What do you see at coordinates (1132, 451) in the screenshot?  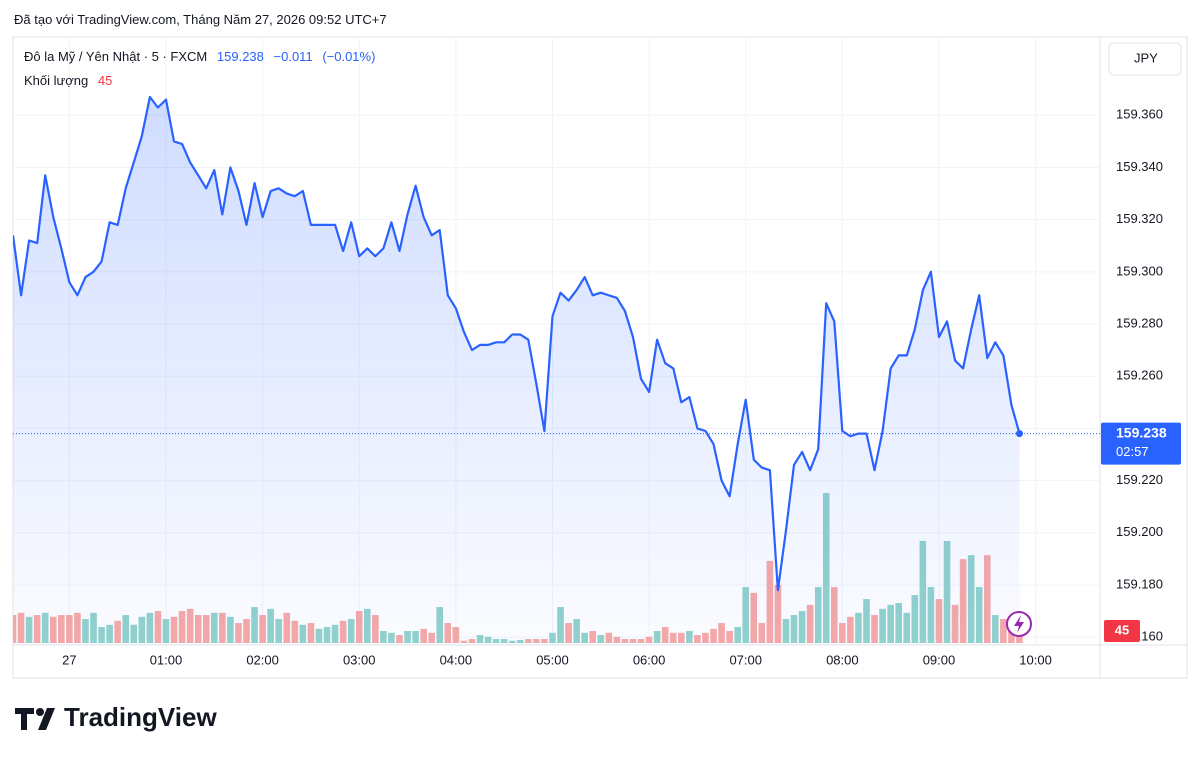 I see `countdown: 02:57` at bounding box center [1132, 451].